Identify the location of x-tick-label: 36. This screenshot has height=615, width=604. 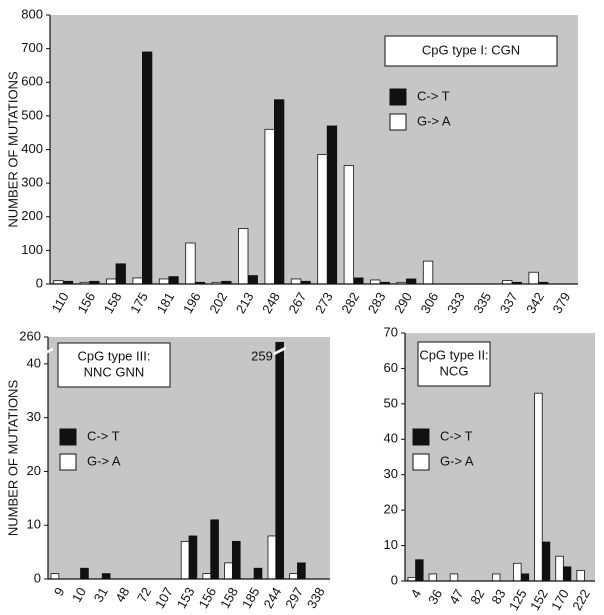
(435, 597).